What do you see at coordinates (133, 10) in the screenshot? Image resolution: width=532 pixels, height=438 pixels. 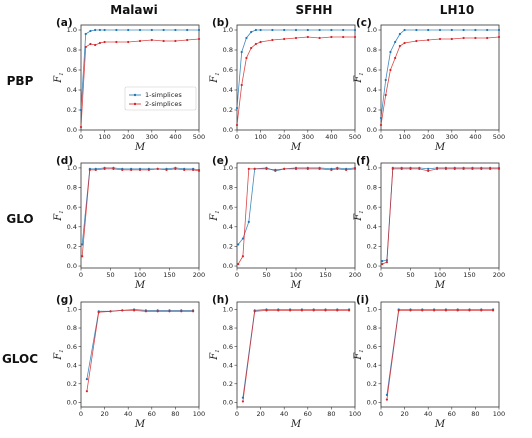 I see `column-header-malawi: Malawi` at bounding box center [133, 10].